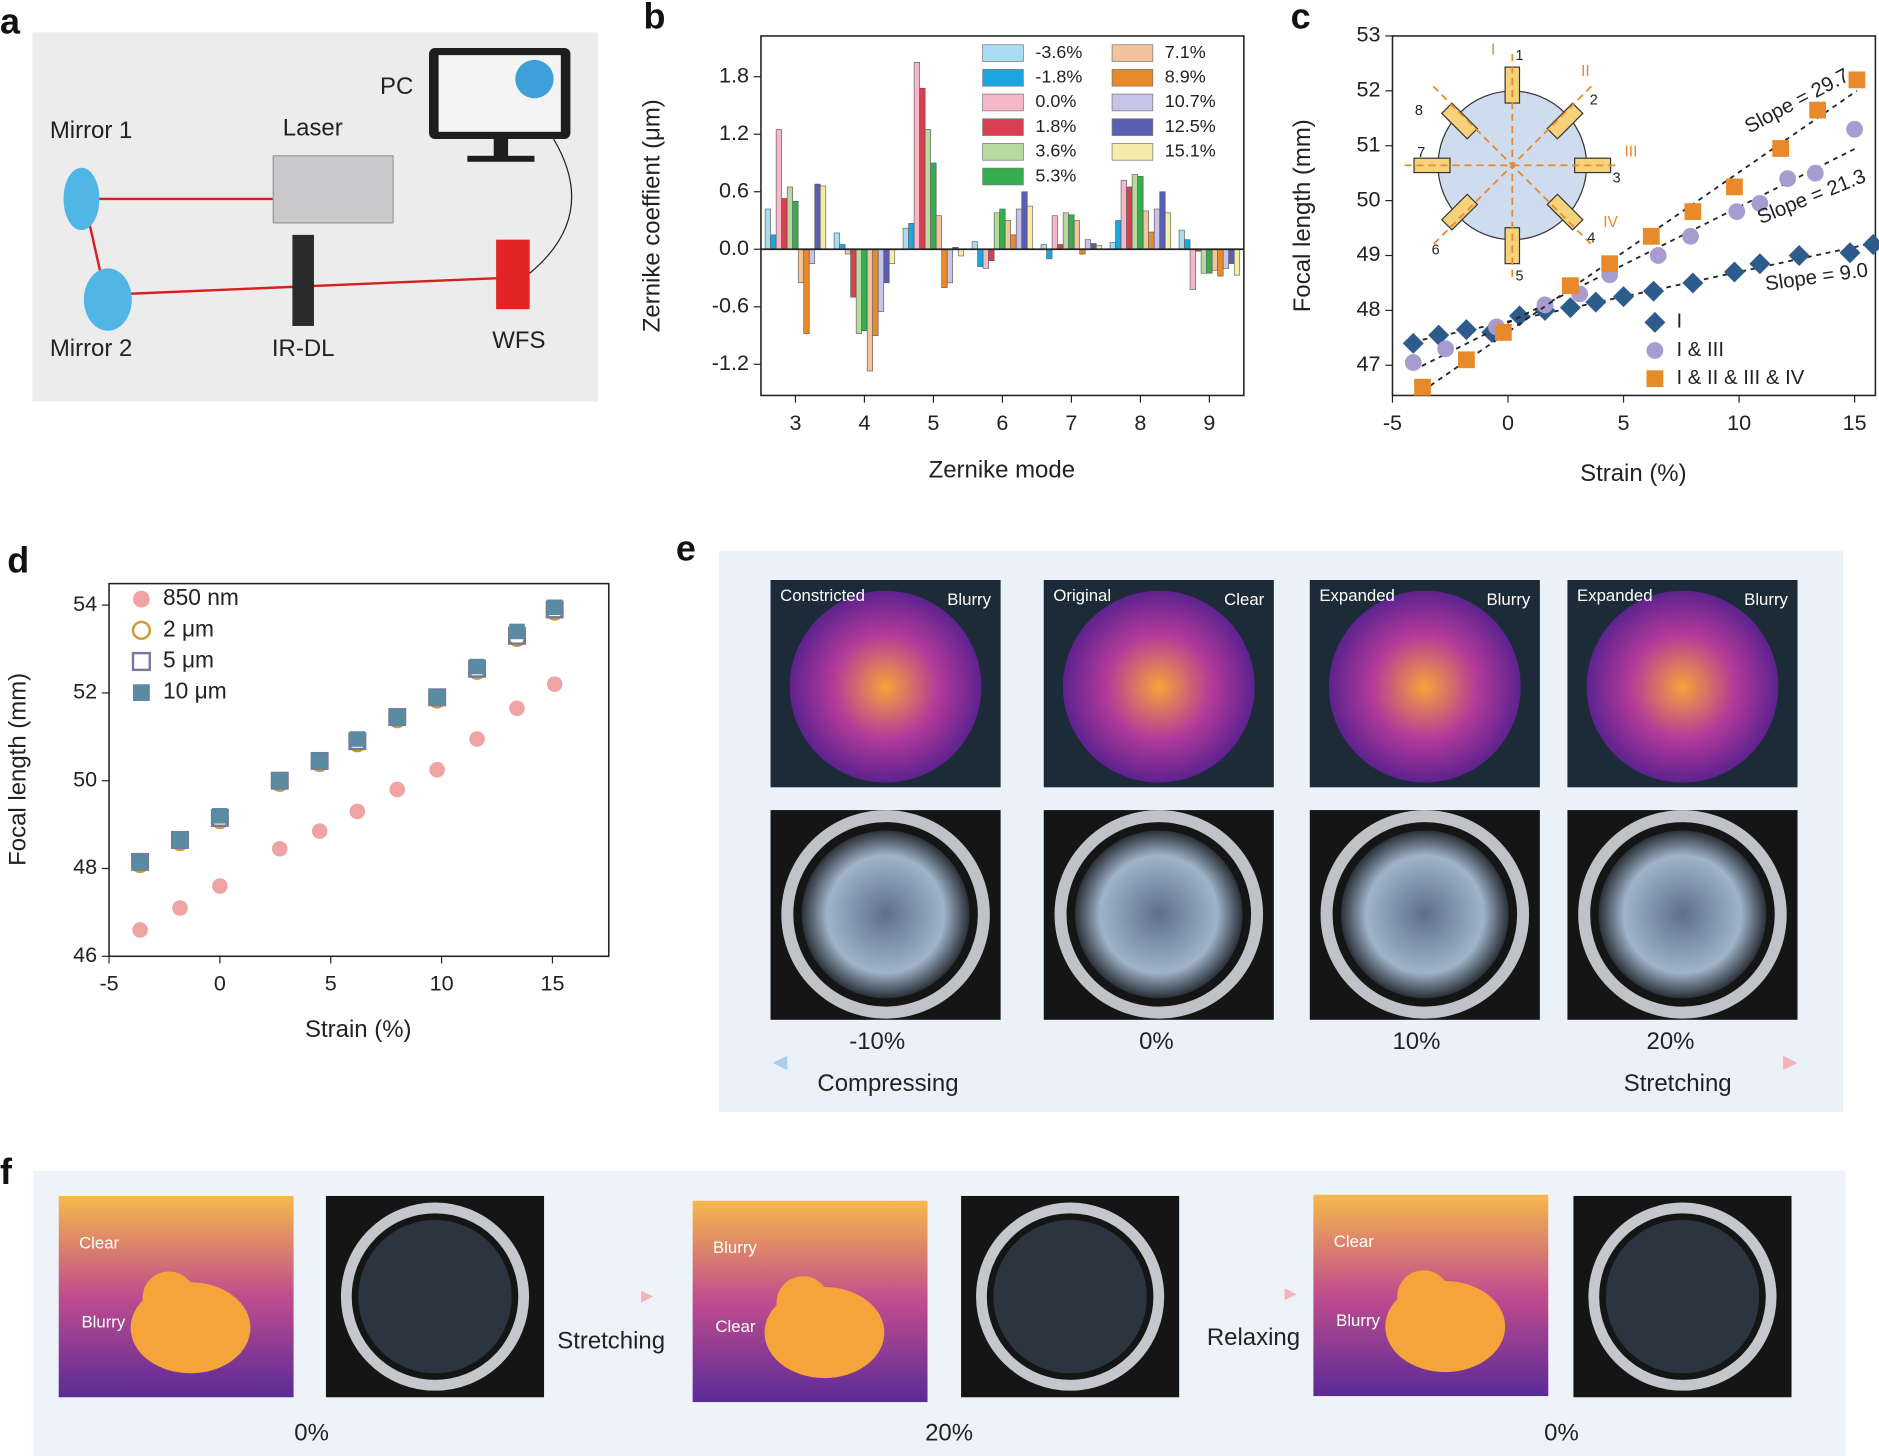  I want to click on action-label: Relaxing, so click(1253, 1337).